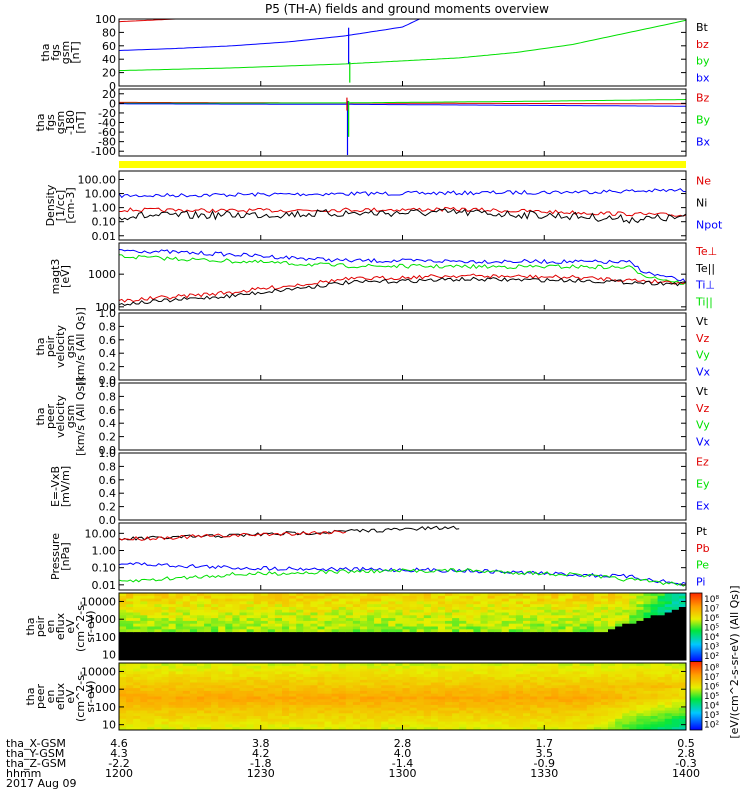 Image resolution: width=750 pixels, height=800 pixels. Describe the element at coordinates (104, 568) in the screenshot. I see `y-tick-label: 0.10` at that location.